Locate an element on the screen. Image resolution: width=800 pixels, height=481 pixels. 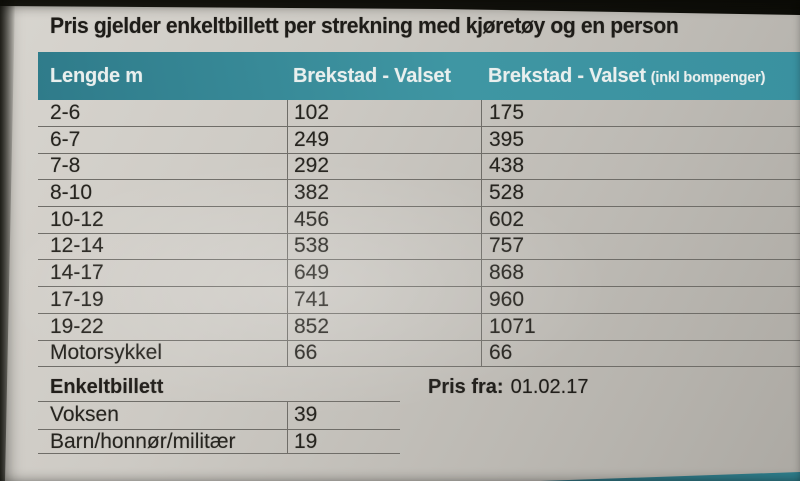
ticket-type-cell: Voksen is located at coordinates (162, 416).